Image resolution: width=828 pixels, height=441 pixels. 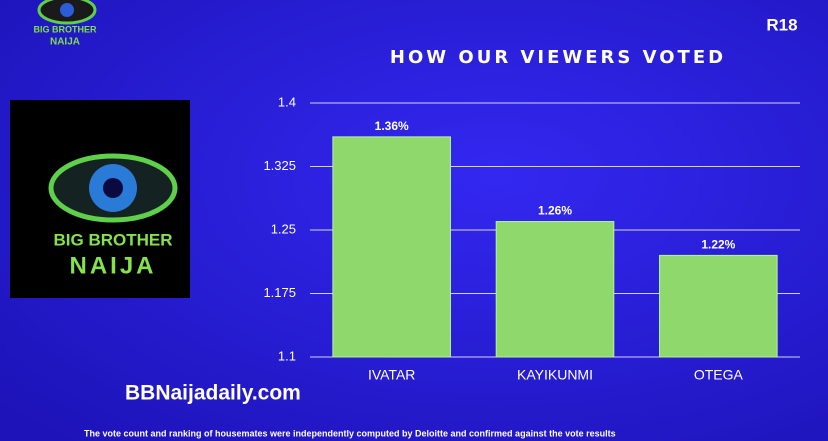 What do you see at coordinates (112, 265) in the screenshot?
I see `logo-bottom: NAIJA` at bounding box center [112, 265].